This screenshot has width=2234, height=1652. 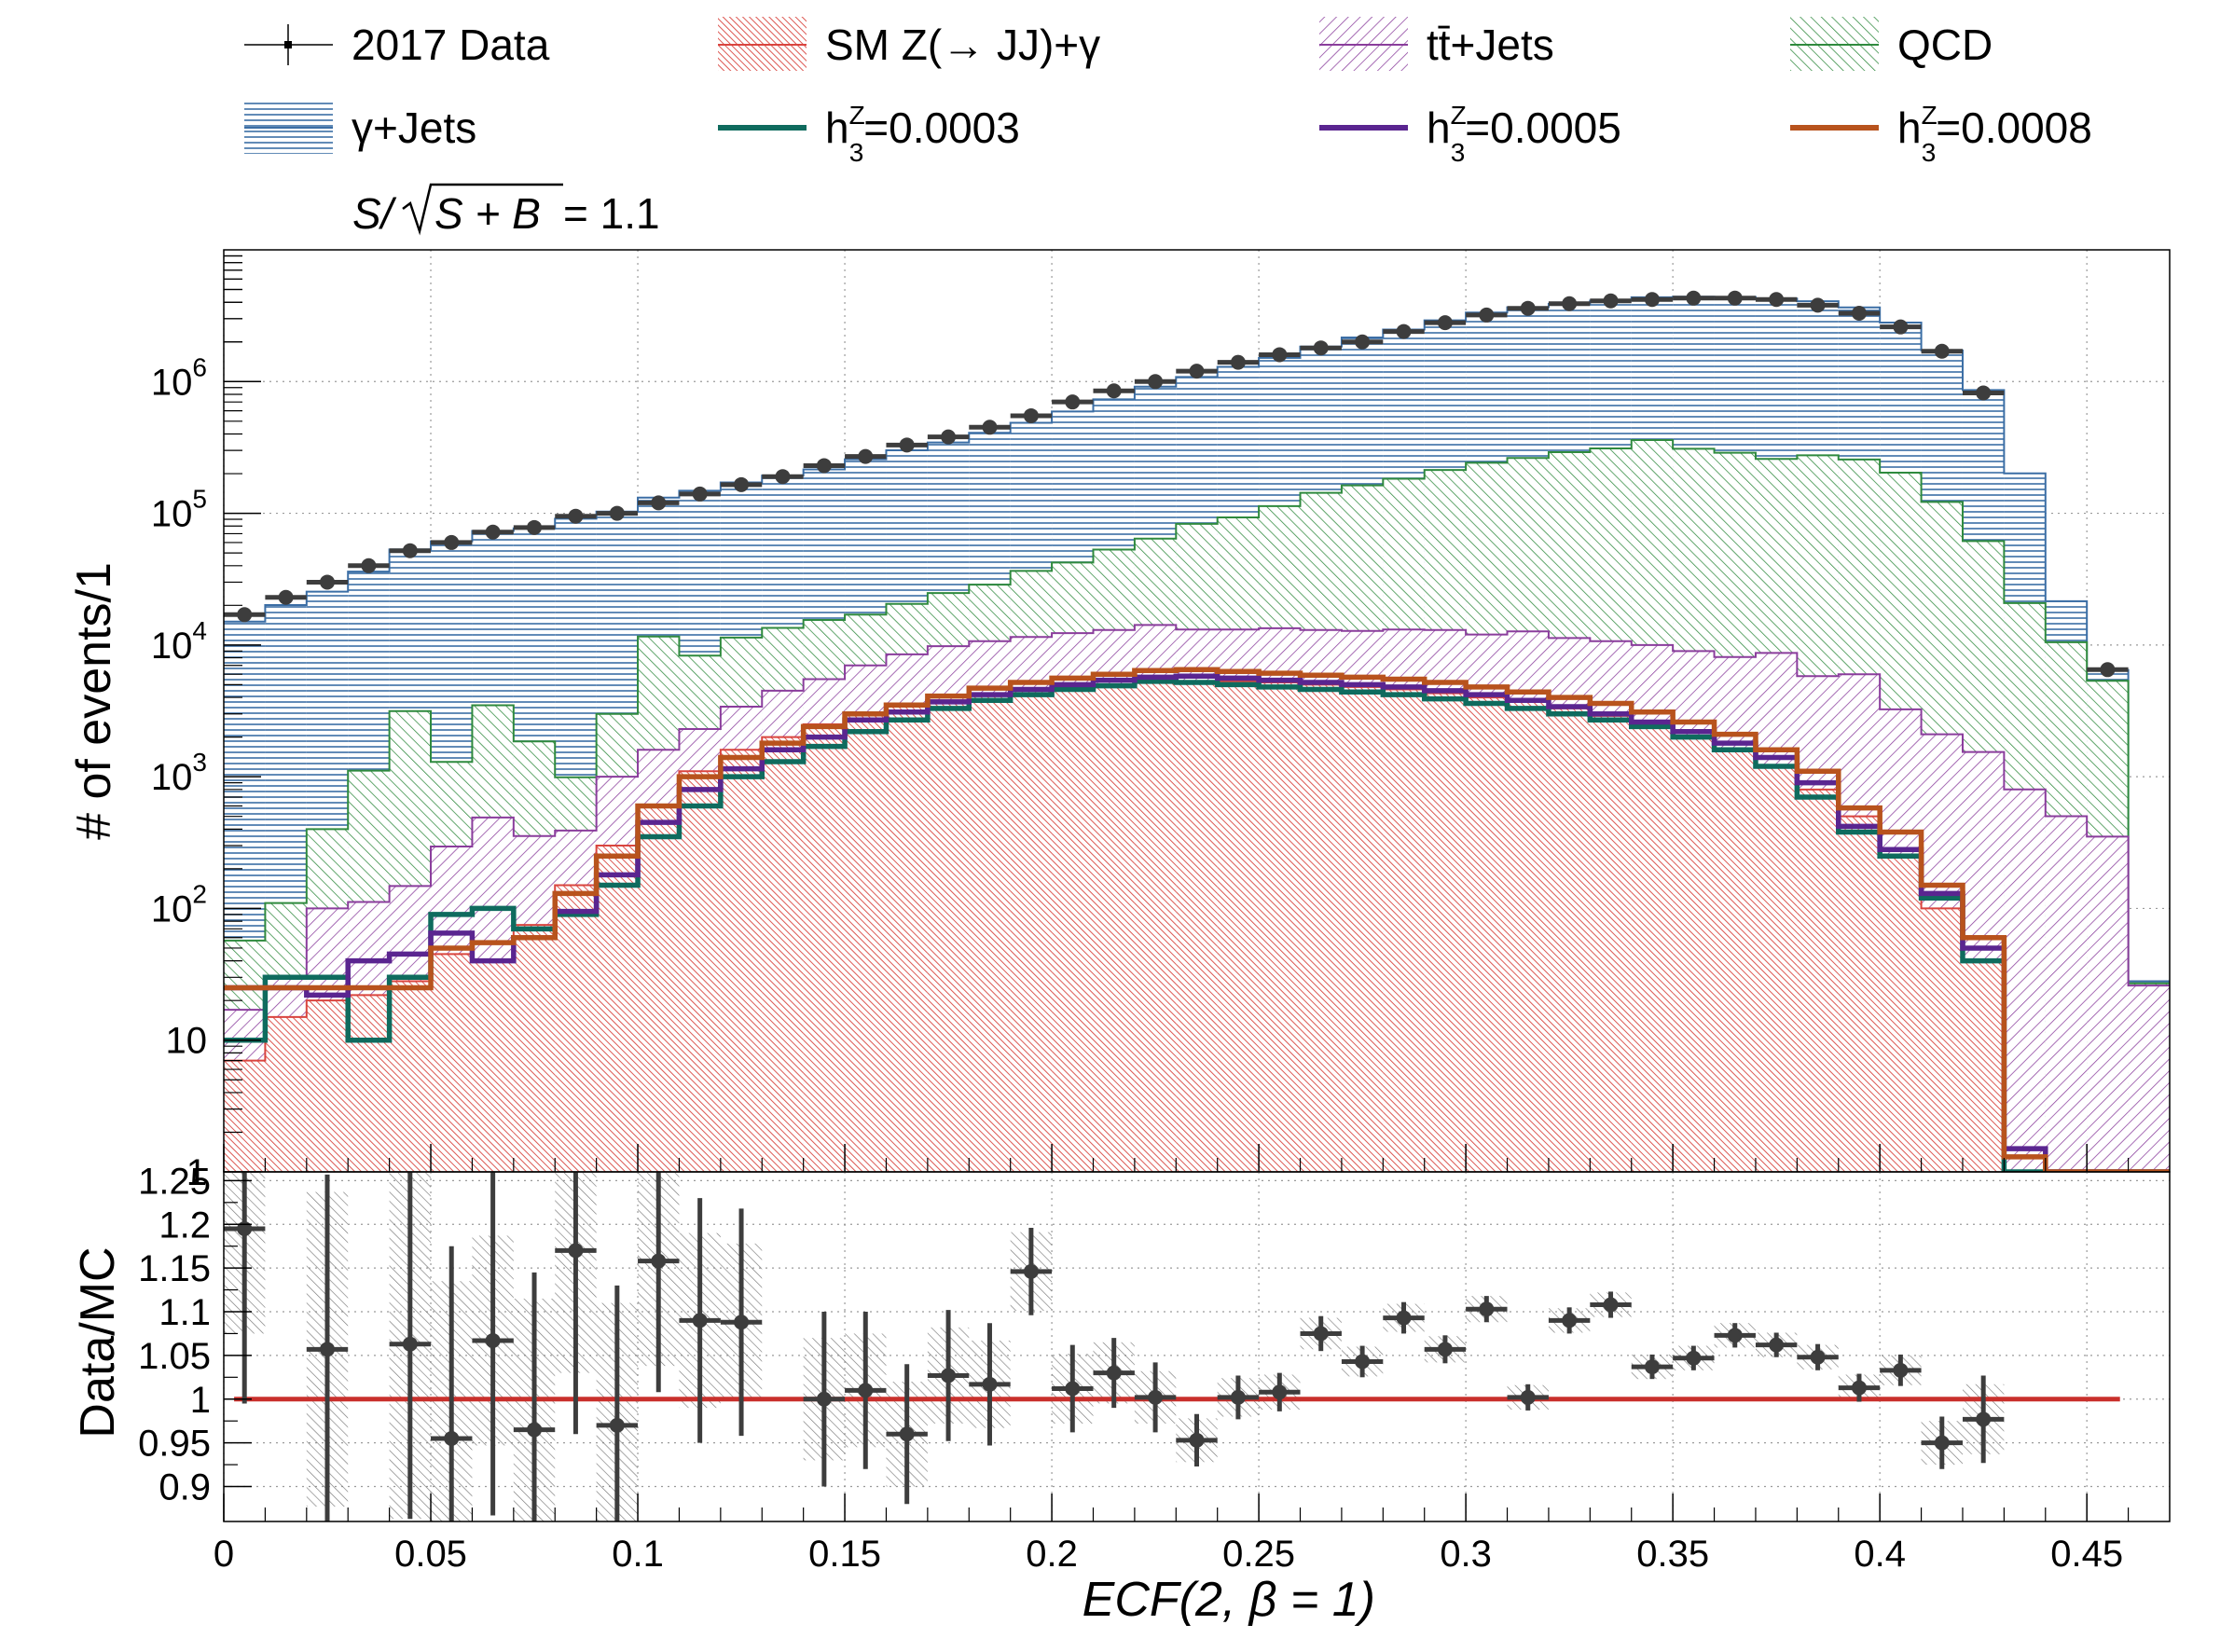 I want to click on ratio-y-tick-label: 1.2, so click(x=185, y=1226).